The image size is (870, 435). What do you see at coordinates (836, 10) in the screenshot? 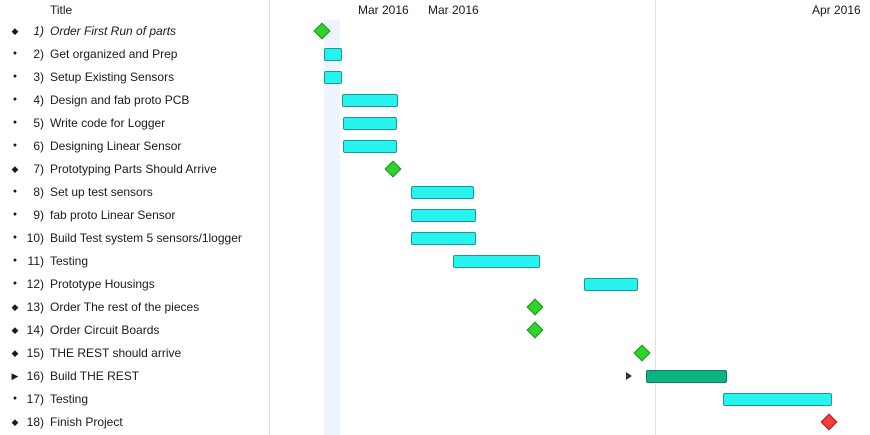
I see `timeline-label-3: Apr 2016` at bounding box center [836, 10].